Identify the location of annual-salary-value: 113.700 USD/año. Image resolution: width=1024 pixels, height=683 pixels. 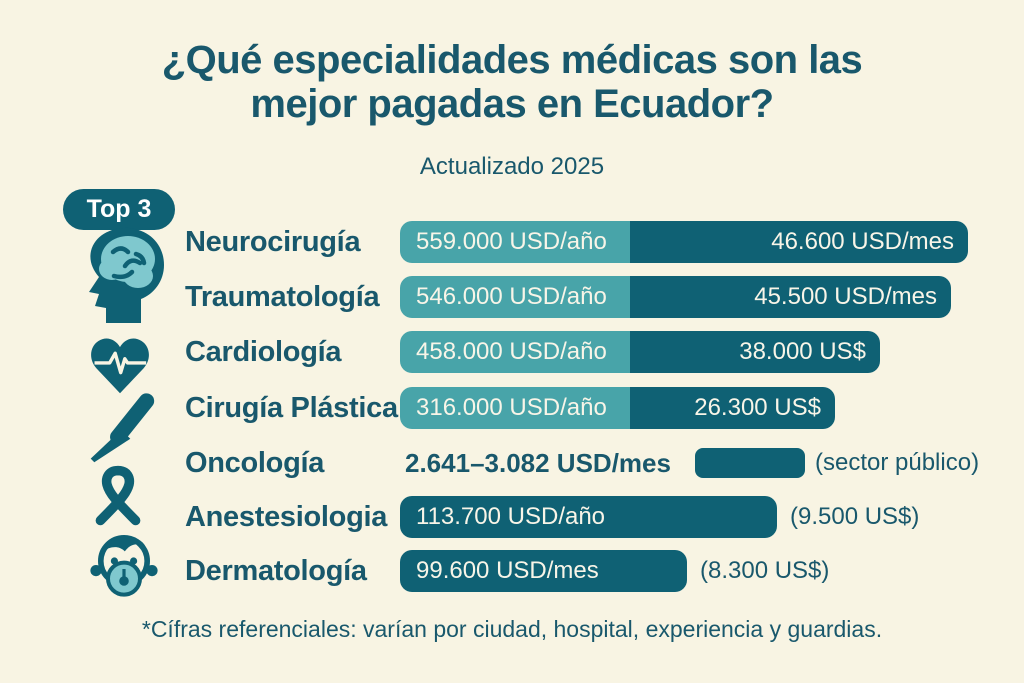
(511, 516).